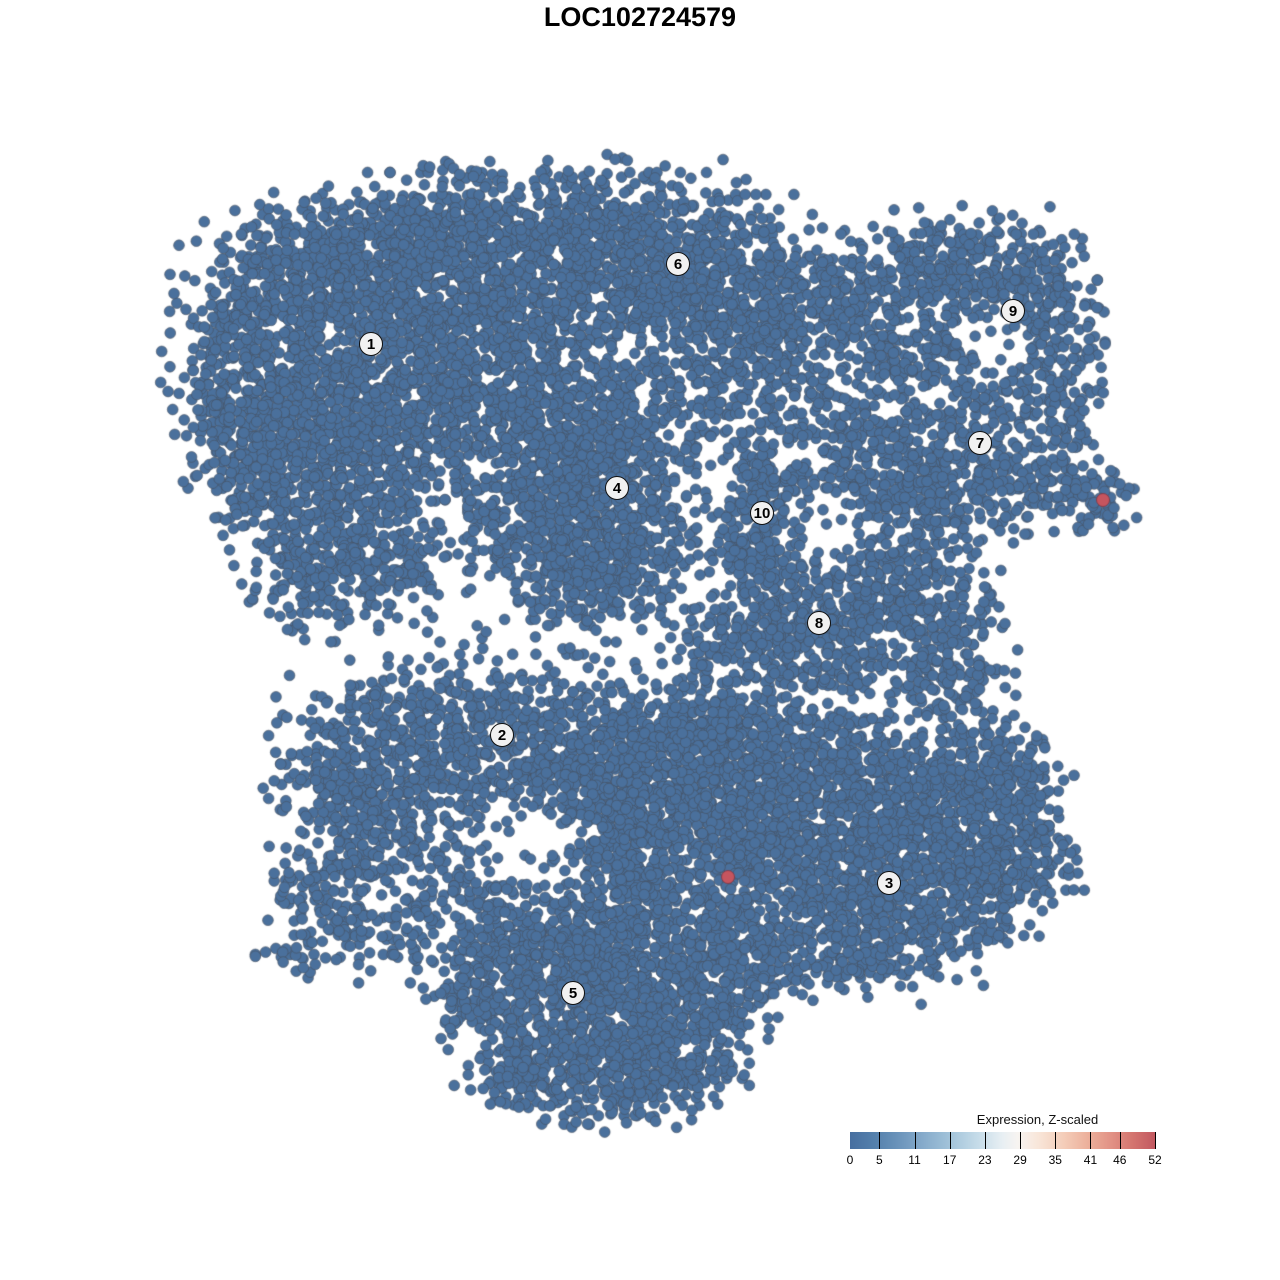 This screenshot has height=1280, width=1280. What do you see at coordinates (850, 1160) in the screenshot?
I see `colorbar-tick-label-0: 0` at bounding box center [850, 1160].